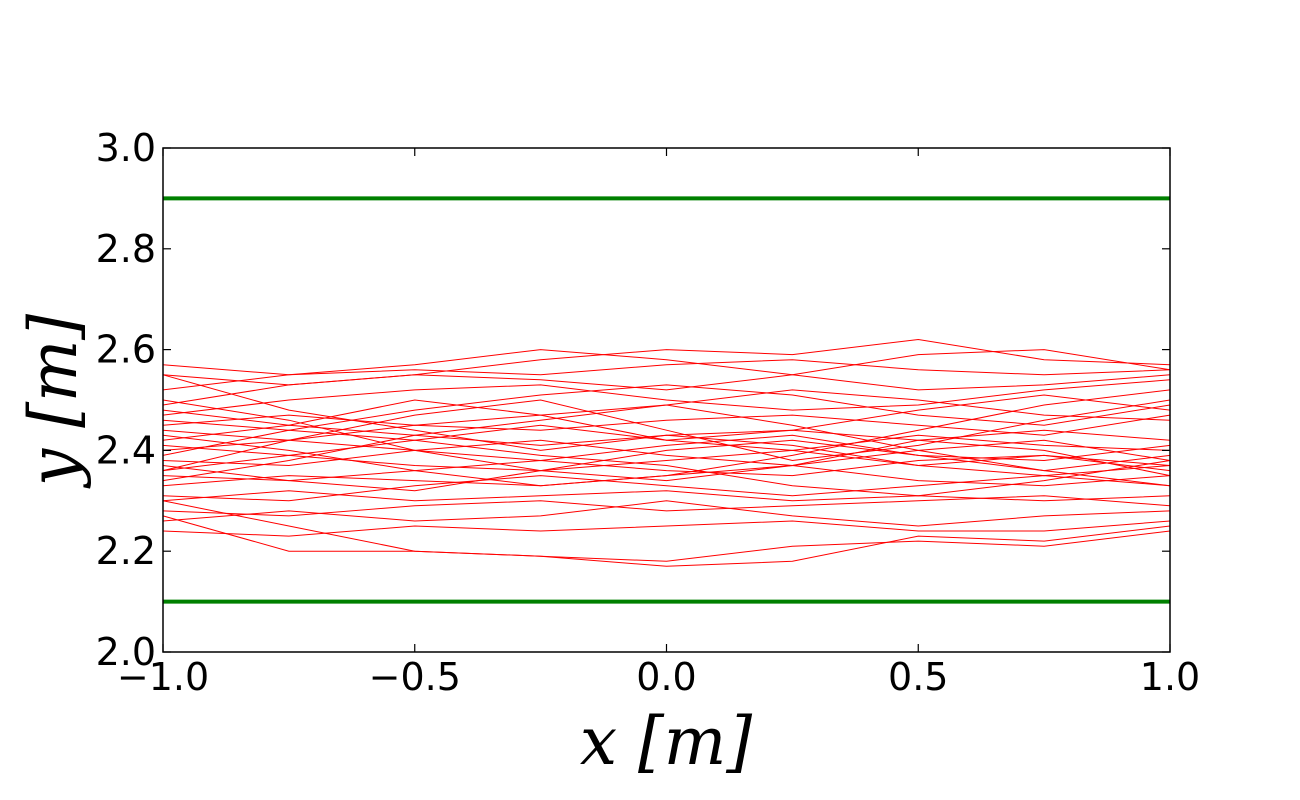  I want to click on x-tick-label: −1.0, so click(163, 677).